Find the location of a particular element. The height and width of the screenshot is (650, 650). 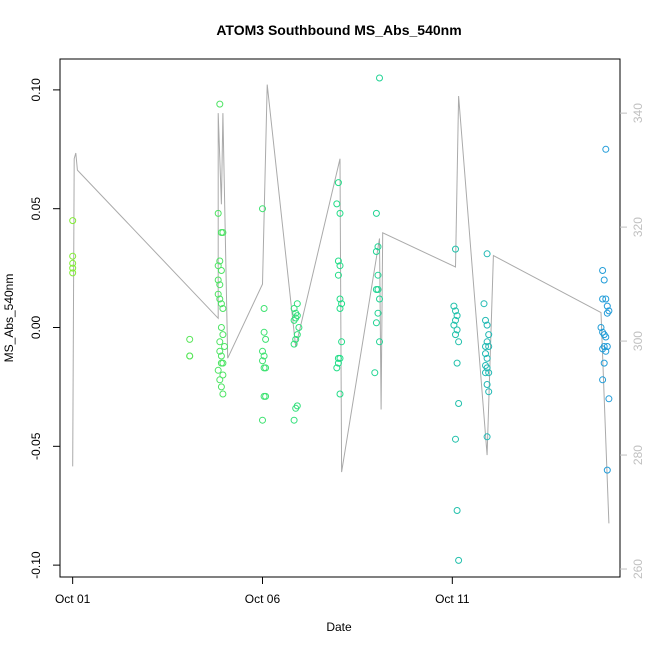

y-right-tick-label: 320 is located at coordinates (638, 227).